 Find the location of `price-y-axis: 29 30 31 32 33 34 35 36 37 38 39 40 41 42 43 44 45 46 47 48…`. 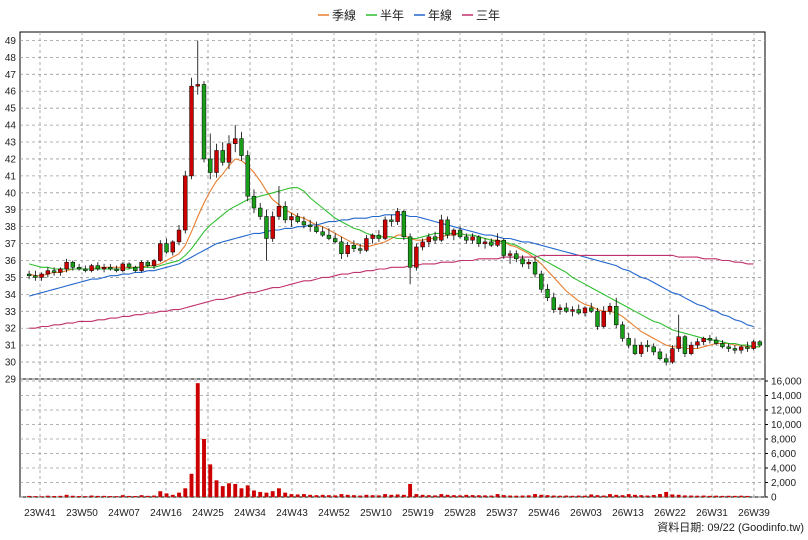

price-y-axis: 29 30 31 32 33 34 35 36 37 38 39 40 41 42 43 44 45 46 47 48… is located at coordinates (11, 211).